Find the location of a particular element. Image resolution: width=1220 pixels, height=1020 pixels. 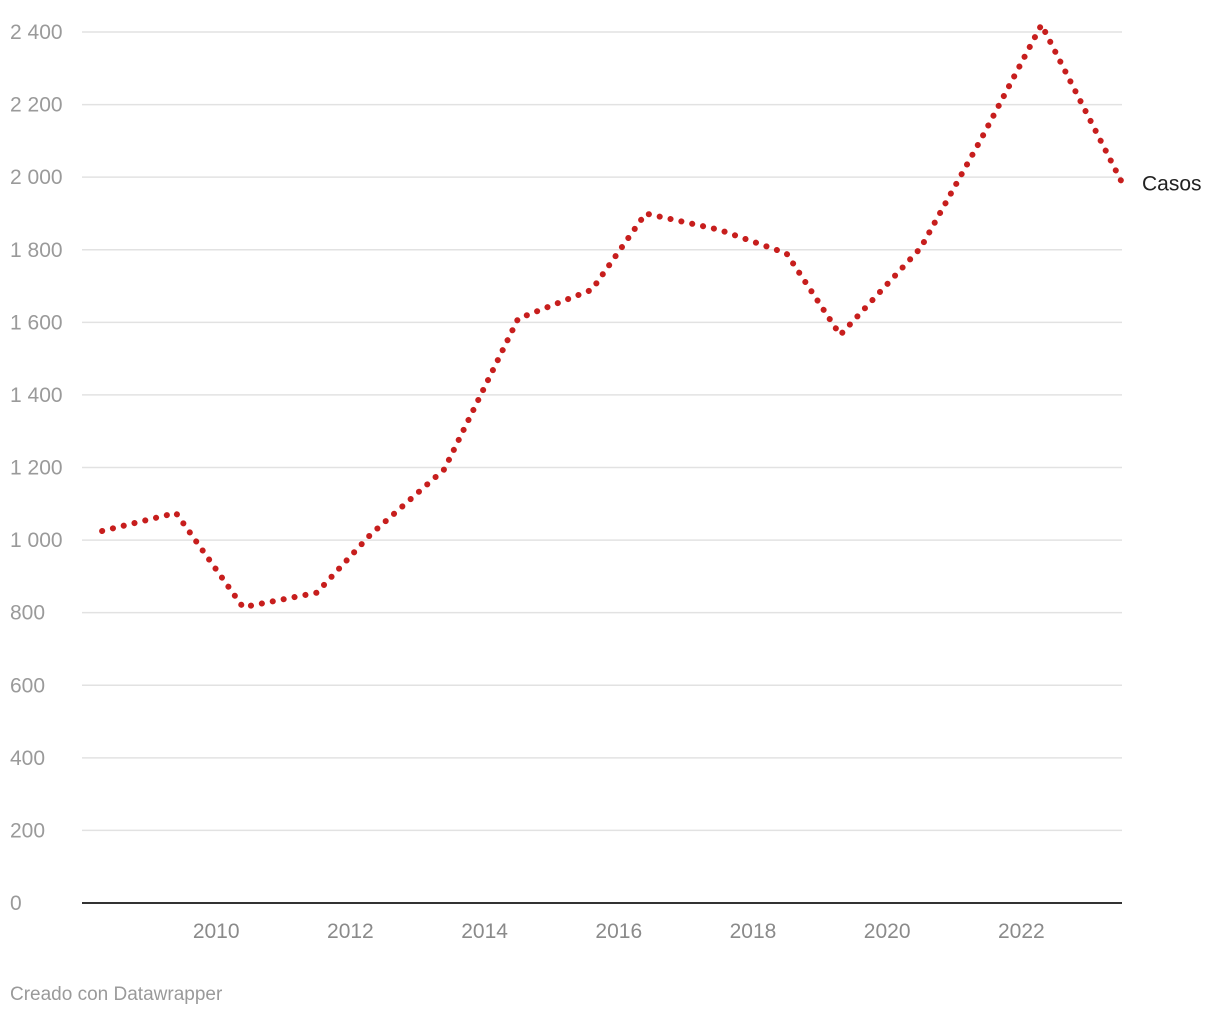

y-tick-label: 2 200 is located at coordinates (36, 105).